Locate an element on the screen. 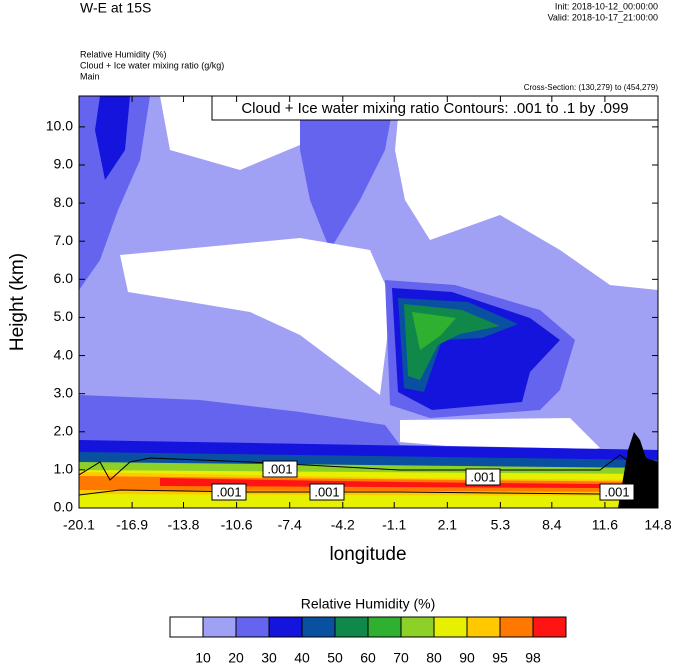  x-tick-label: 11.6 is located at coordinates (605, 525).